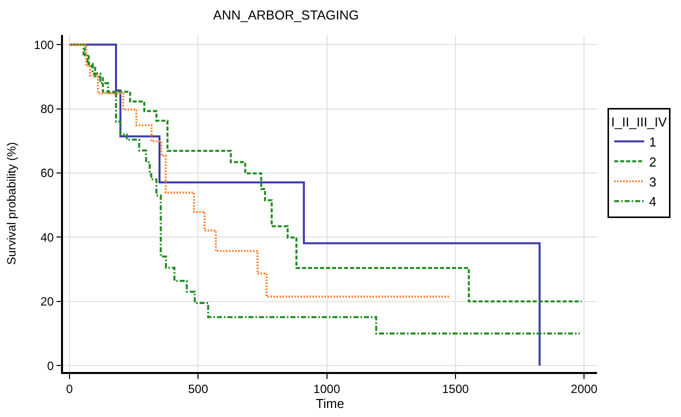  Describe the element at coordinates (286, 15) in the screenshot. I see `chart-title: ANN_ARBOR_STAGING` at that location.